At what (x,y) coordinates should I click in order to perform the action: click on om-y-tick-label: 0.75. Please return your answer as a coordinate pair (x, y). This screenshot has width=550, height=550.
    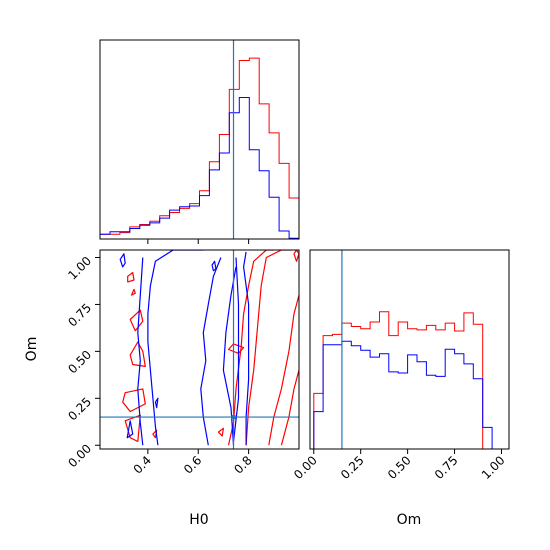
    Looking at the image, I should click on (79, 315).